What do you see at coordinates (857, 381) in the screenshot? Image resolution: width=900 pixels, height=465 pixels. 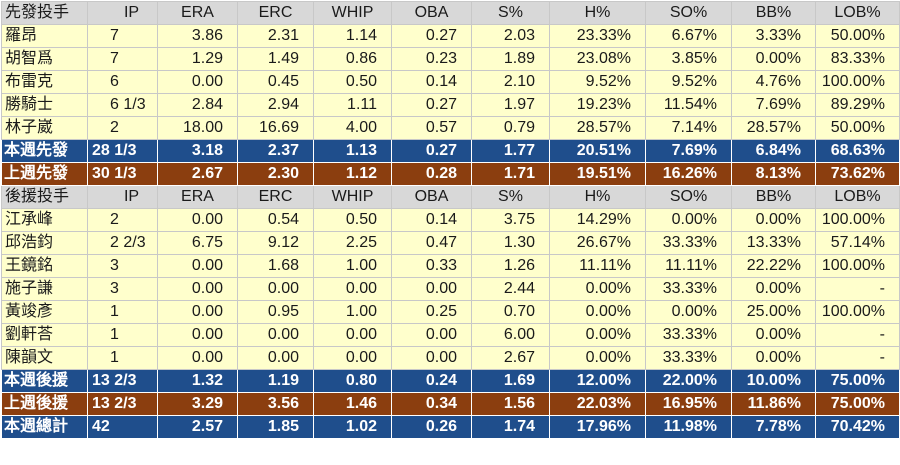 I see `cell-lob-pct: 75.00%` at bounding box center [857, 381].